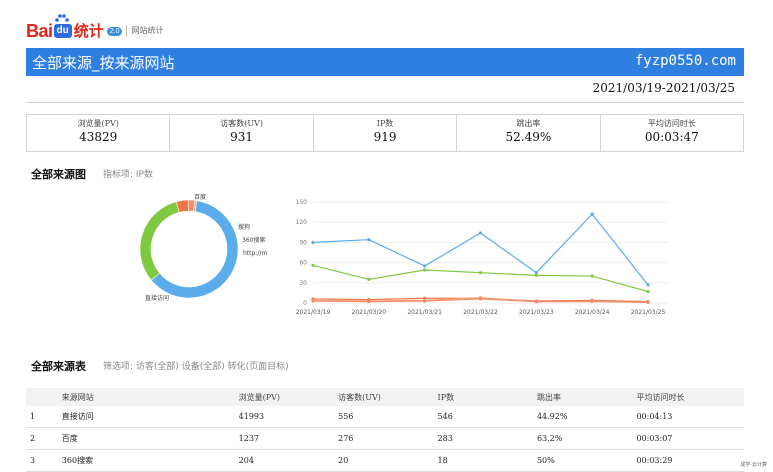 The image size is (773, 472). What do you see at coordinates (114, 31) in the screenshot?
I see `logo-version-badge: 2.0` at bounding box center [114, 31].